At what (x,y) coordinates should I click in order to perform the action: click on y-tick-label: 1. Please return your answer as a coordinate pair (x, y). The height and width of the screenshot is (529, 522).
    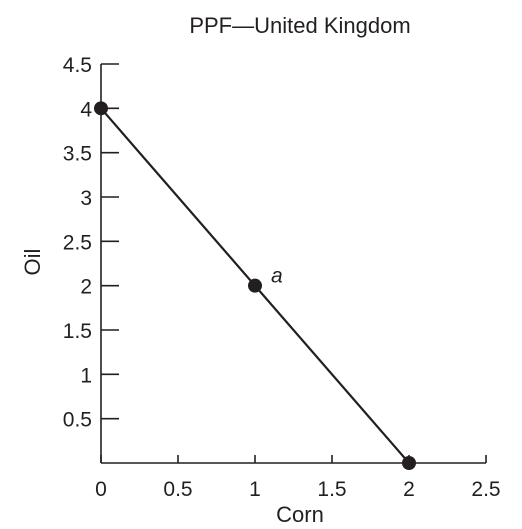
    Looking at the image, I should click on (86, 375).